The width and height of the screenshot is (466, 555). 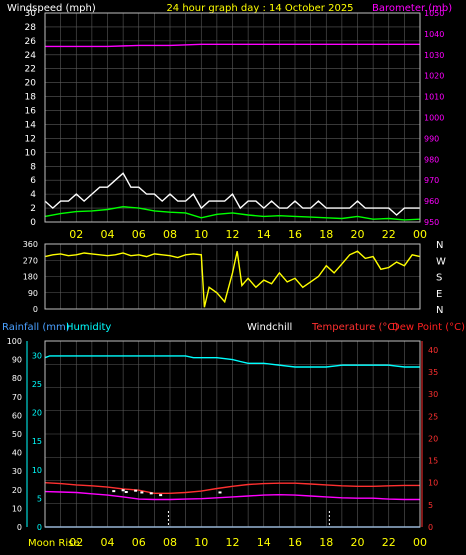 What do you see at coordinates (431, 201) in the screenshot?
I see `barometer-tick: 960` at bounding box center [431, 201].